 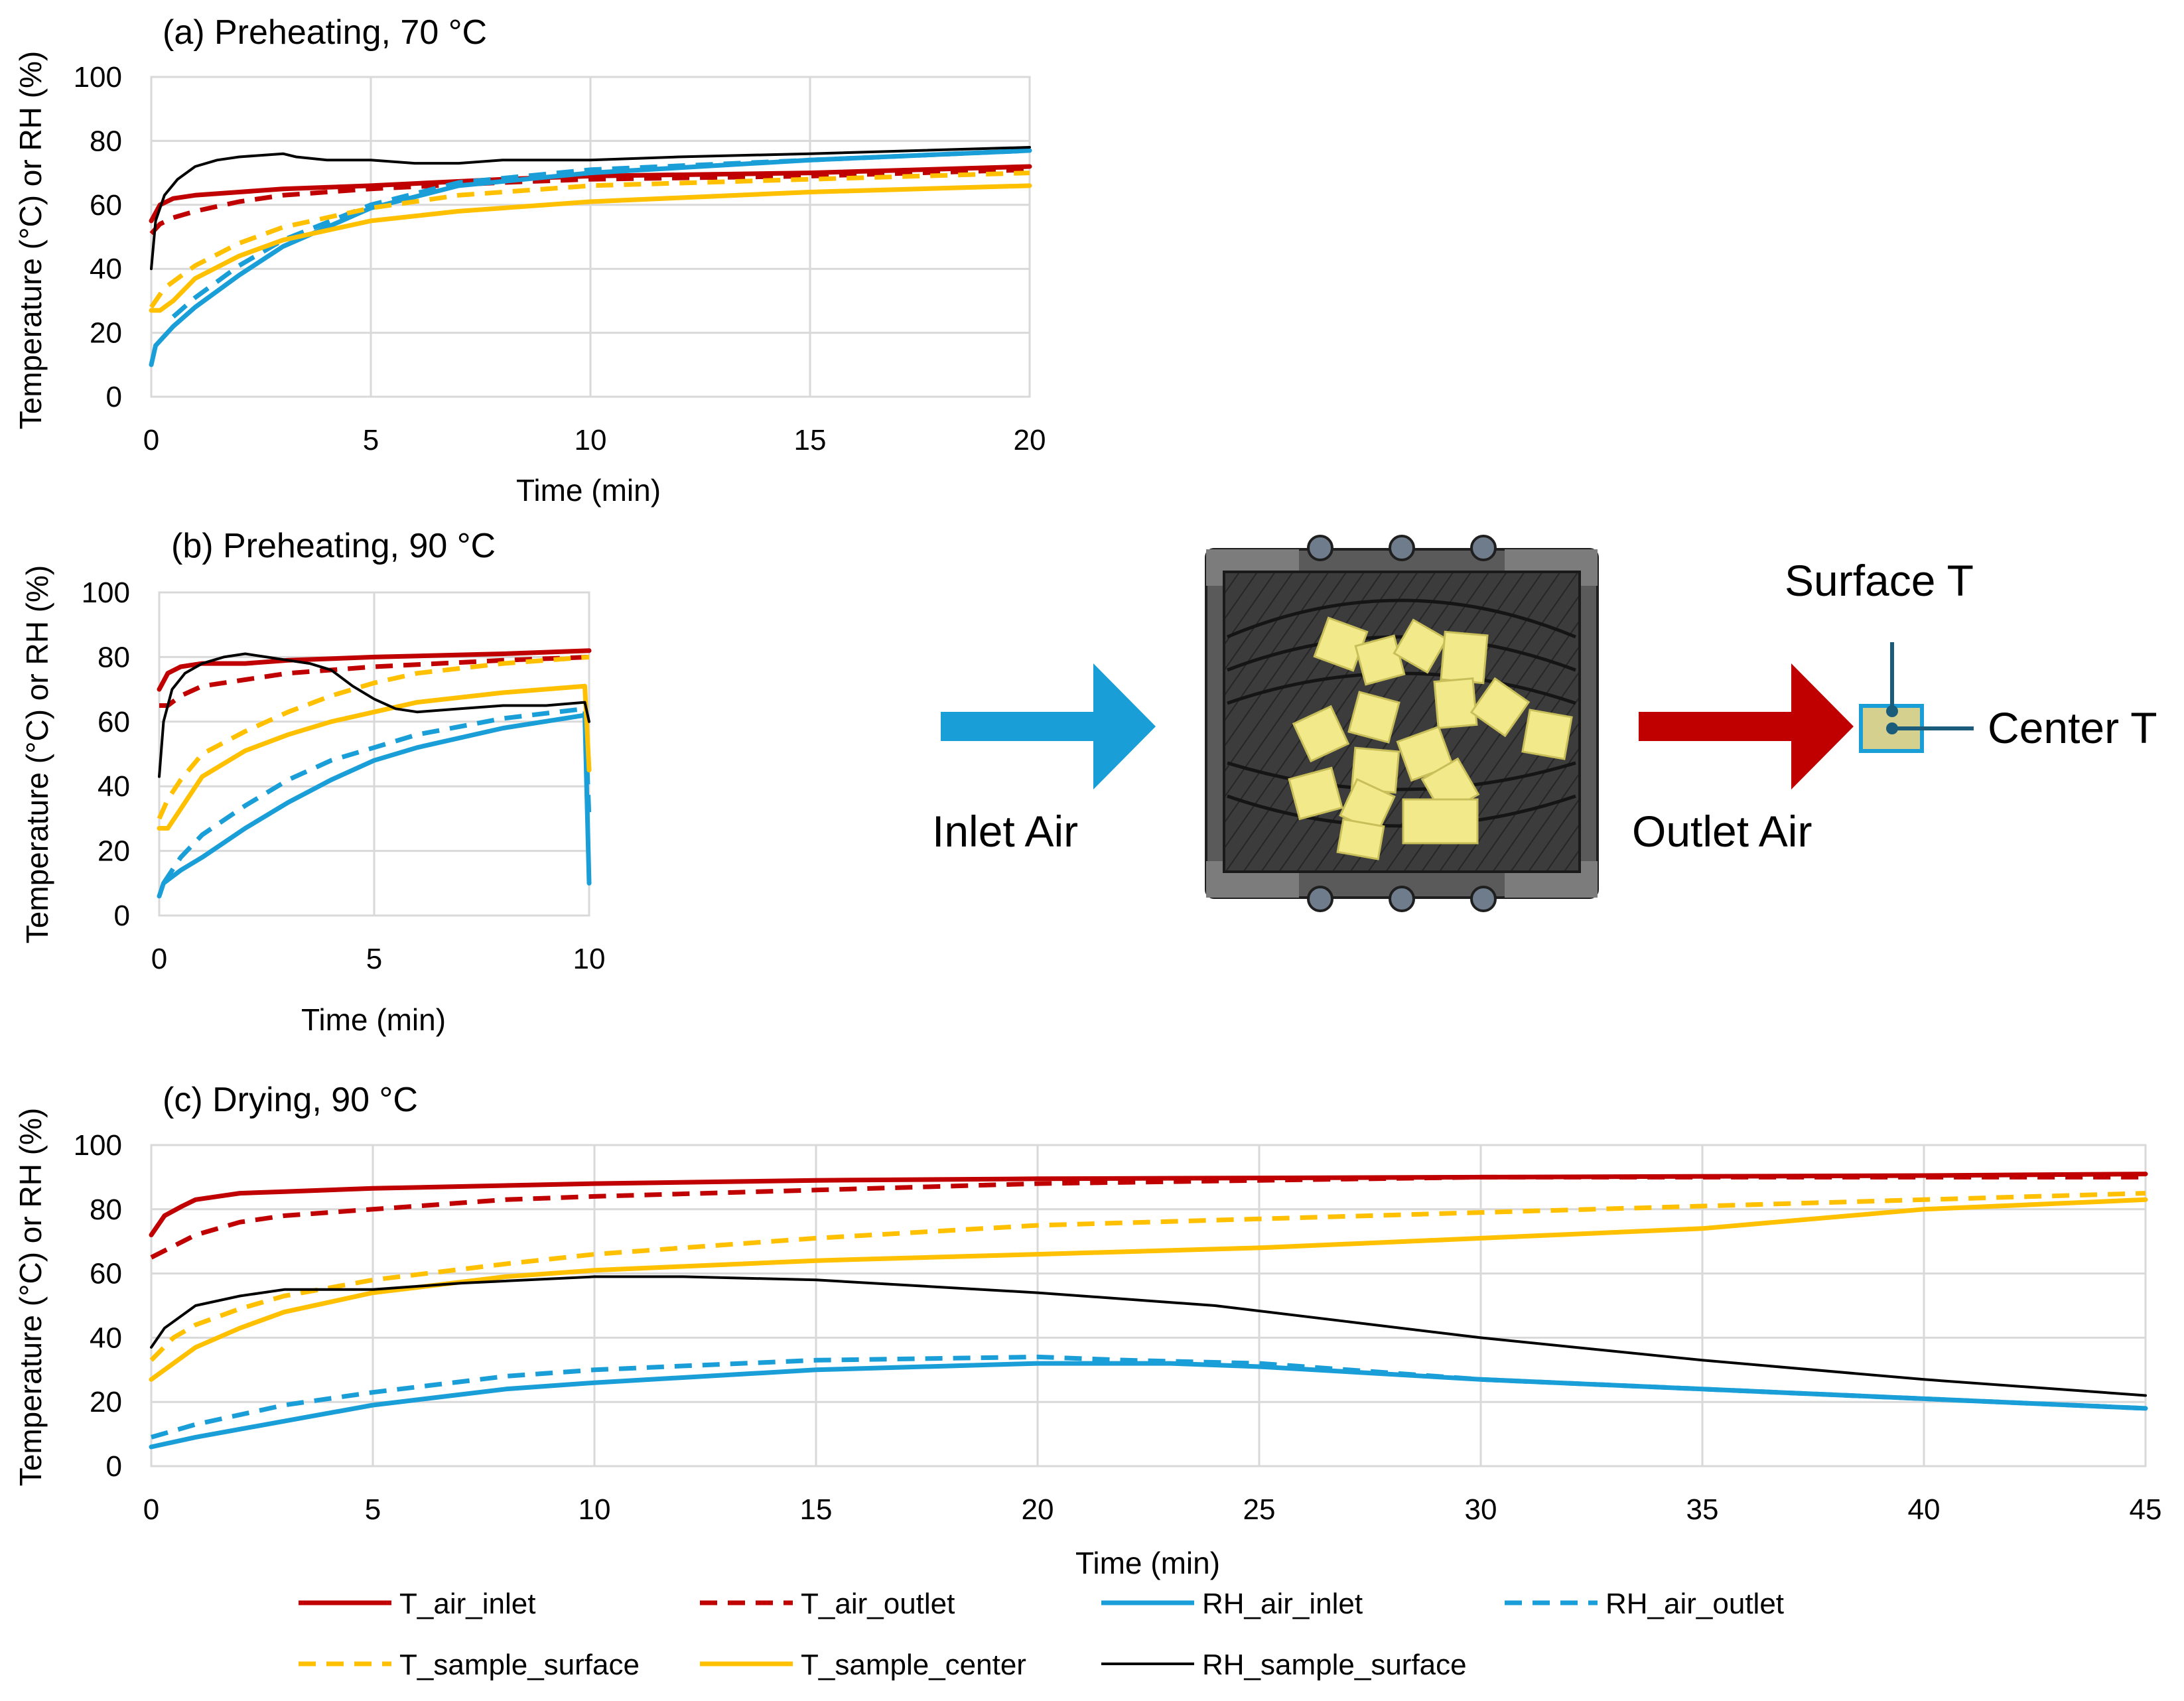 I want to click on drying-chamber-image, so click(x=1402, y=723).